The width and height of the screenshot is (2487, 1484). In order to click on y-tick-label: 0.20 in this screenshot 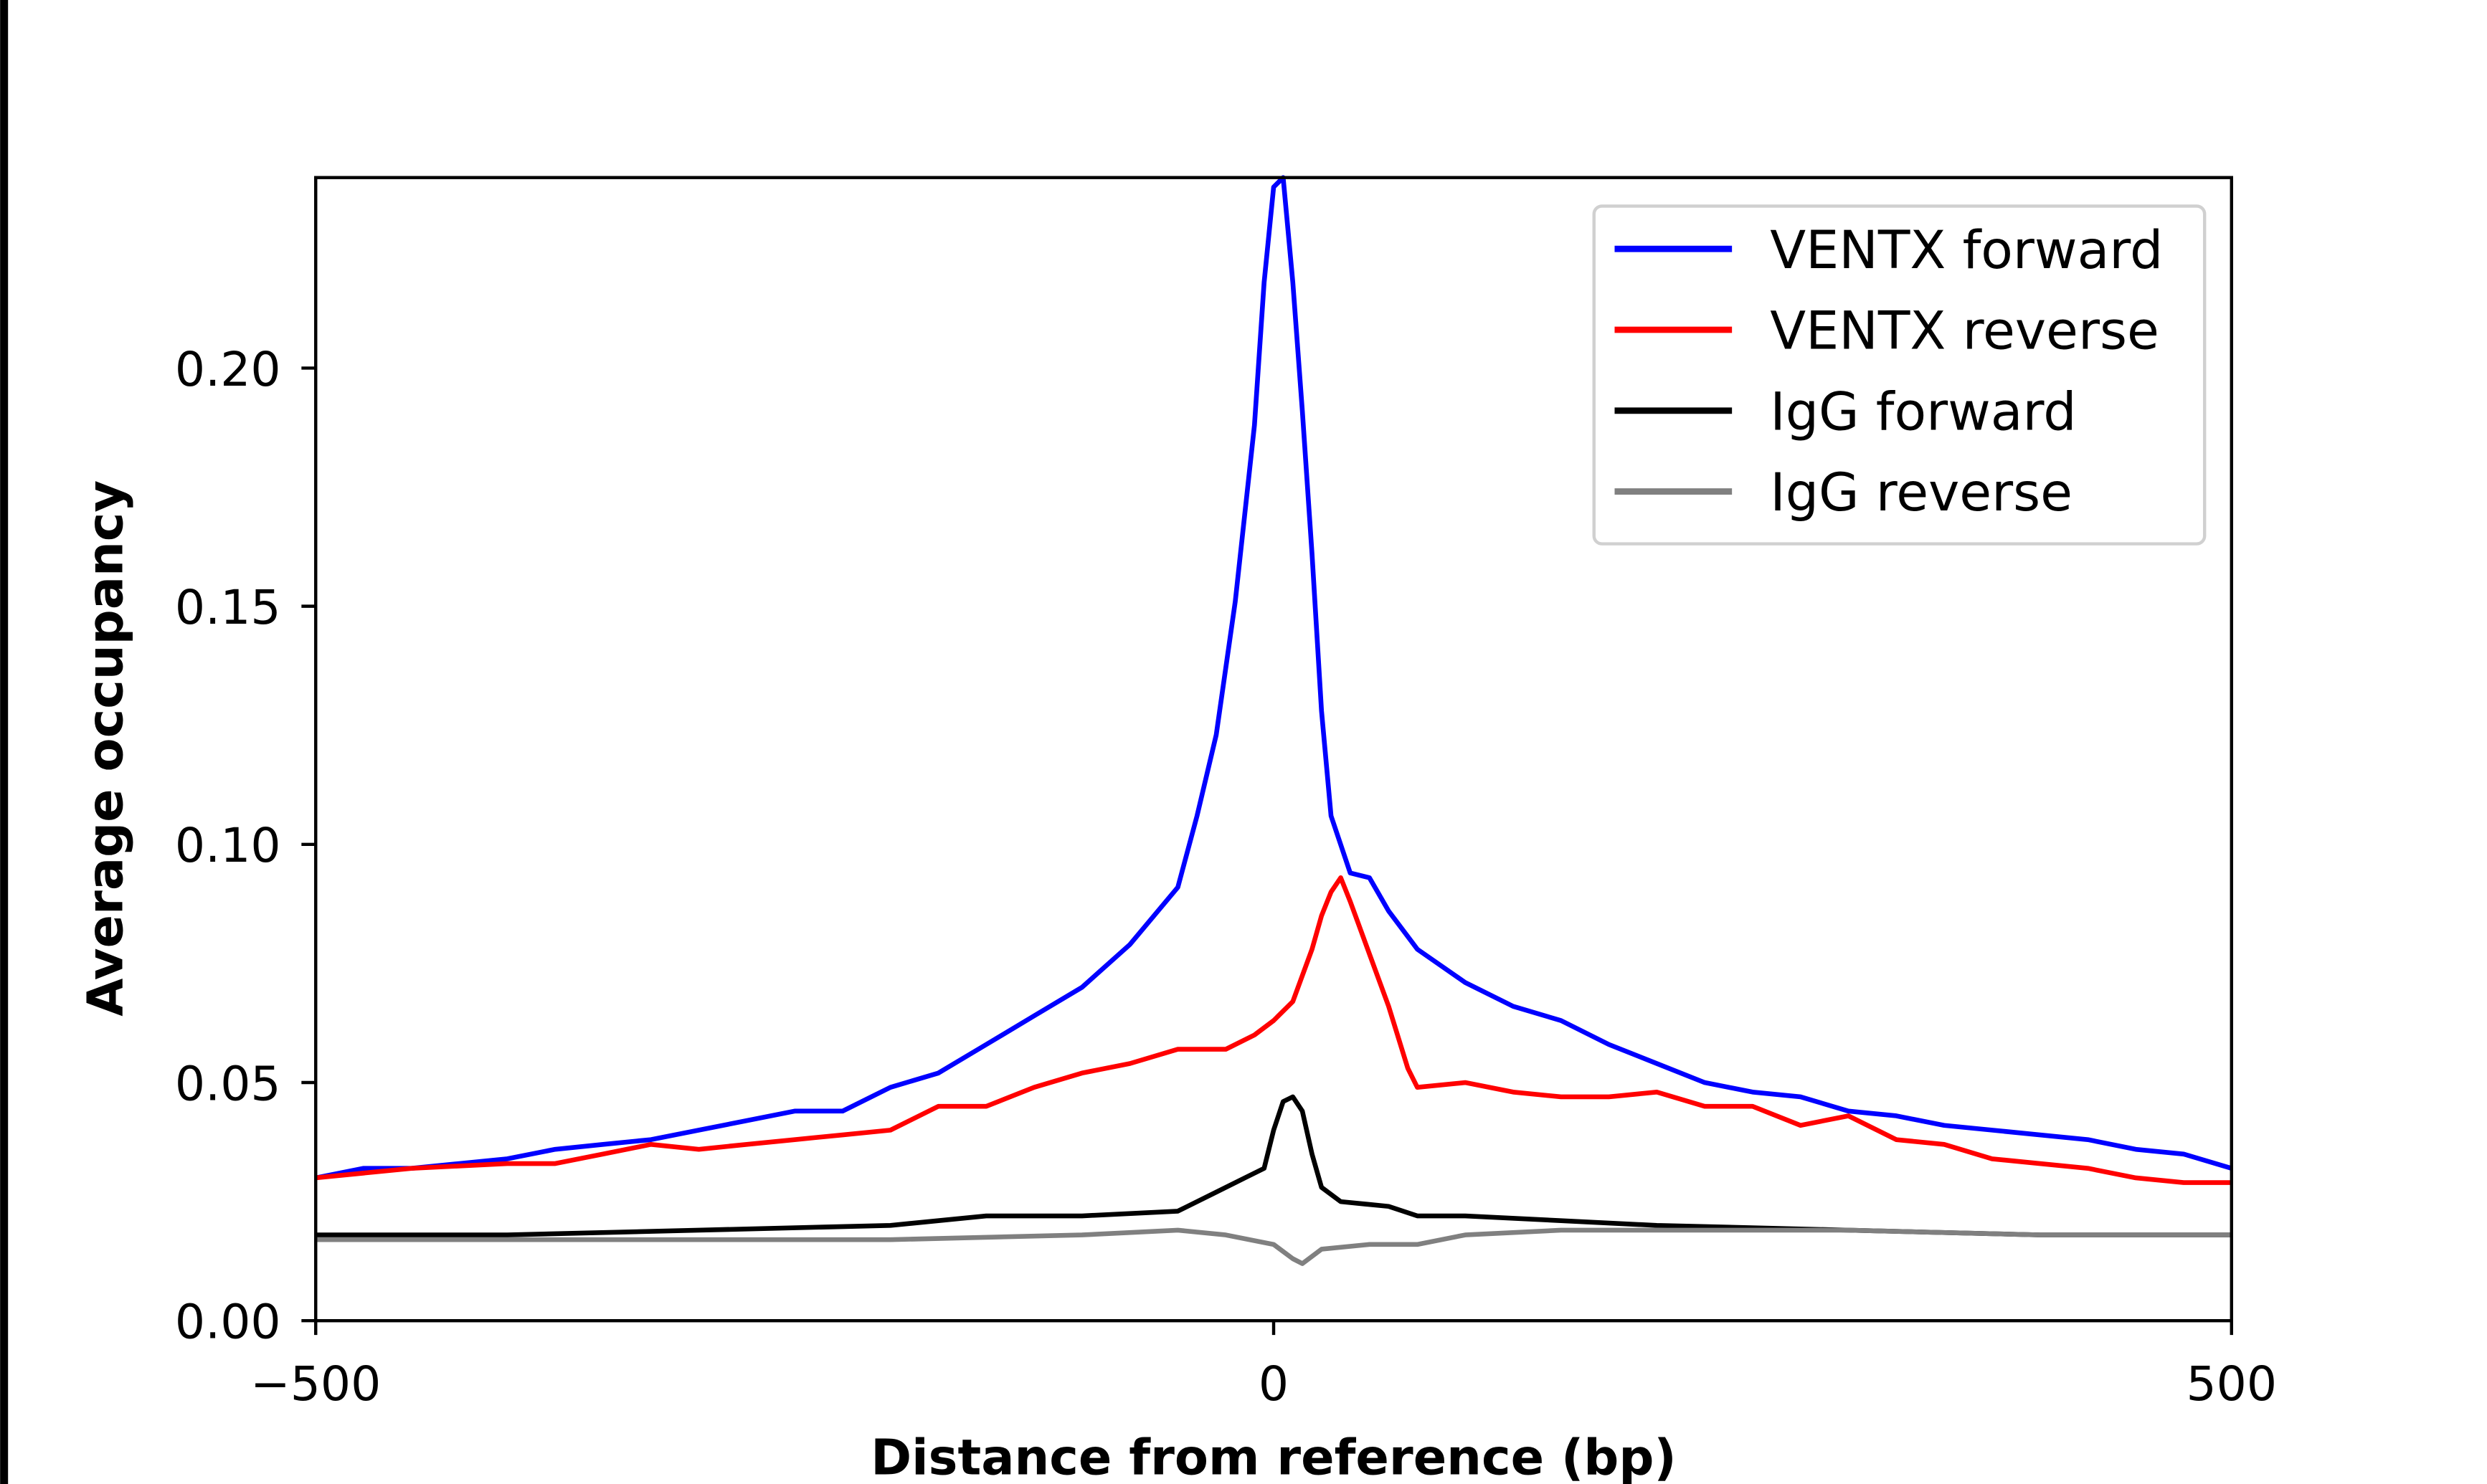, I will do `click(228, 369)`.